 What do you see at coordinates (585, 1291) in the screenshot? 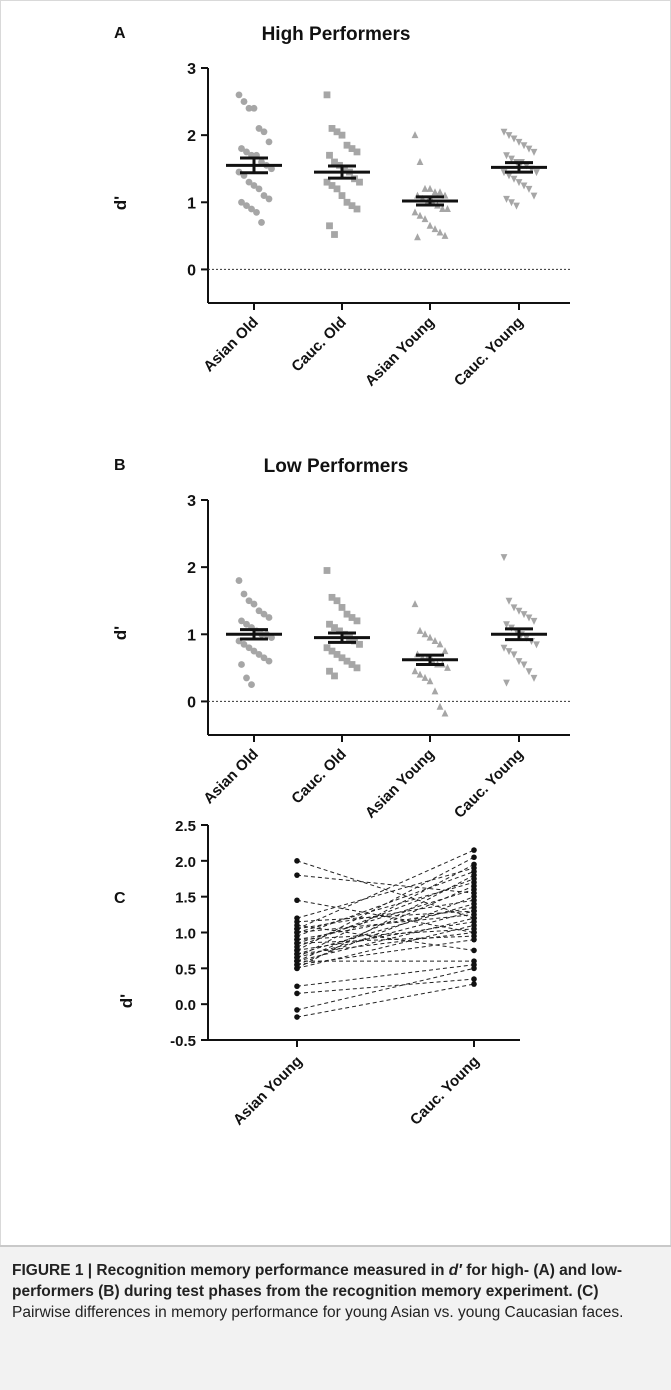
I see `caption-panel-c-ref: (C)` at bounding box center [585, 1291].